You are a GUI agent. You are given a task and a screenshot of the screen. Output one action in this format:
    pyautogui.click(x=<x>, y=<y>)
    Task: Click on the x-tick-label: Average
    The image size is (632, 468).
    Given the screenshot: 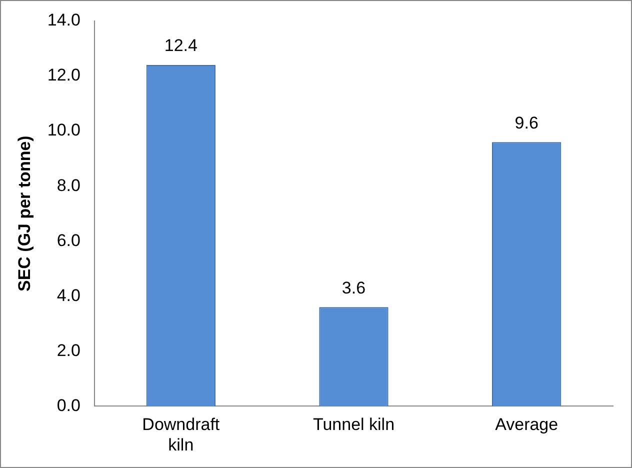 What is the action you would take?
    pyautogui.click(x=526, y=424)
    